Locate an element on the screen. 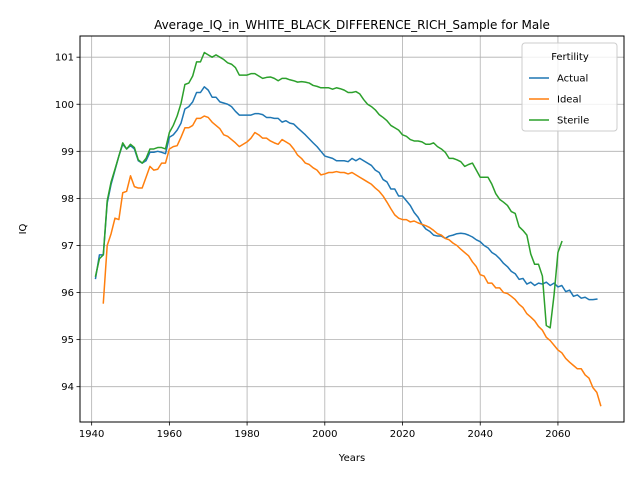 Image resolution: width=640 pixels, height=480 pixels. y-axis-label: IQ is located at coordinates (23, 228).